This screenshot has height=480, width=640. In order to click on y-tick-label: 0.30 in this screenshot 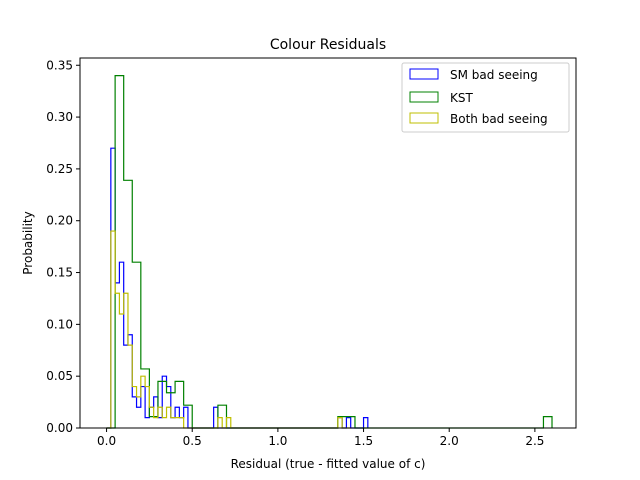, I will do `click(59, 117)`.